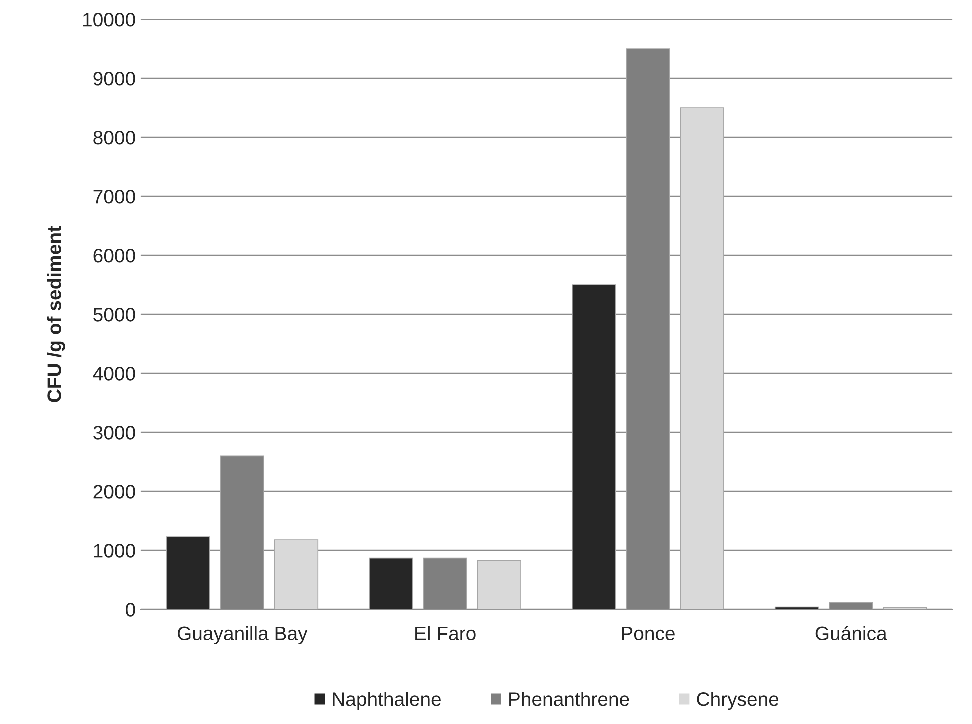  I want to click on x-tick-label: Ponce, so click(648, 633).